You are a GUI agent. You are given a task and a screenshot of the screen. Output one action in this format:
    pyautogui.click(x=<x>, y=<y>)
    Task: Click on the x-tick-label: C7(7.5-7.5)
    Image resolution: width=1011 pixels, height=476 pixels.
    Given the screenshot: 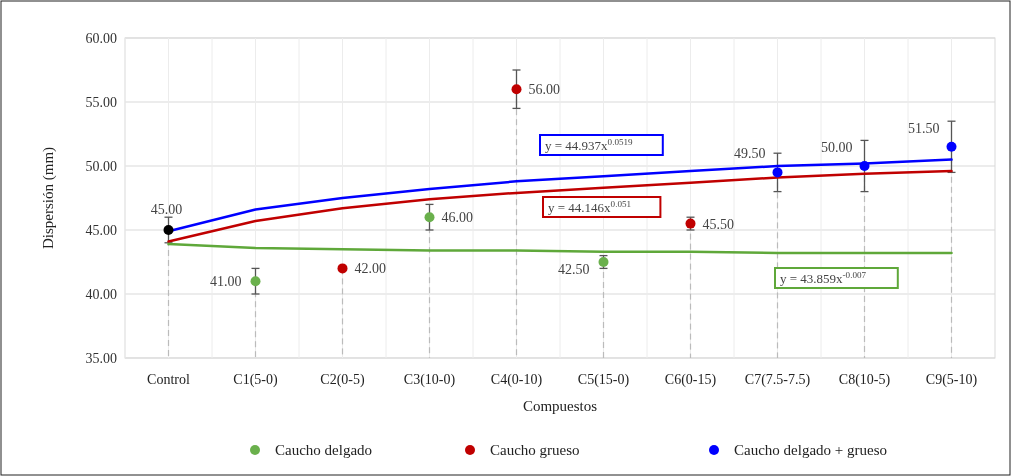 What is the action you would take?
    pyautogui.click(x=777, y=380)
    